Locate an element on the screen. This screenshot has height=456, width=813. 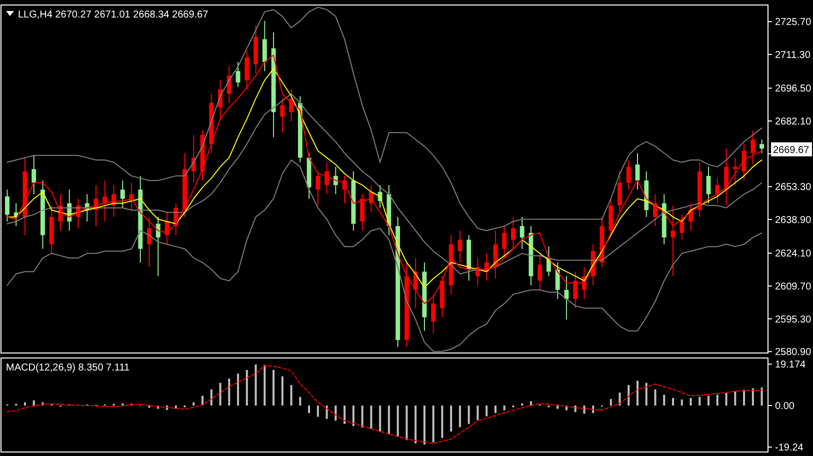
annotation: 2669.67 is located at coordinates (791, 150).